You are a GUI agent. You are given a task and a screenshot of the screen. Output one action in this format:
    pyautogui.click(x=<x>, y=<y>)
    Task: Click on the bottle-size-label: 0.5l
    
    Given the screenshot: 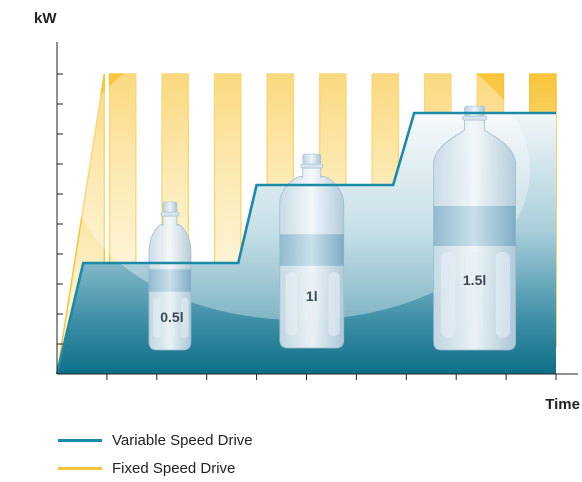 What is the action you would take?
    pyautogui.click(x=171, y=317)
    